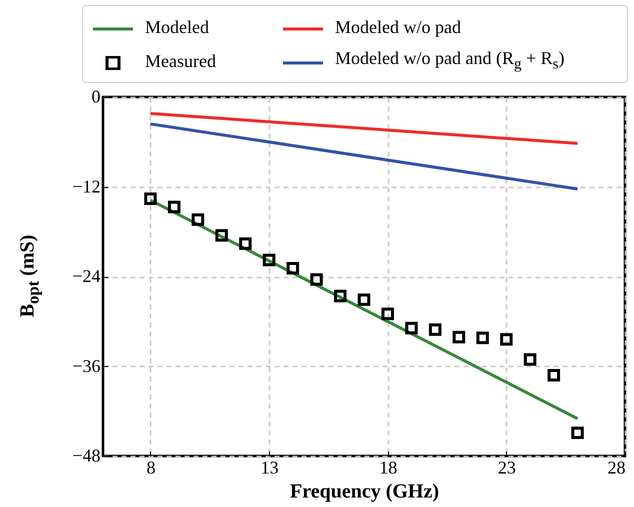  Describe the element at coordinates (177, 27) in the screenshot. I see `legend-label: Modeled` at that location.